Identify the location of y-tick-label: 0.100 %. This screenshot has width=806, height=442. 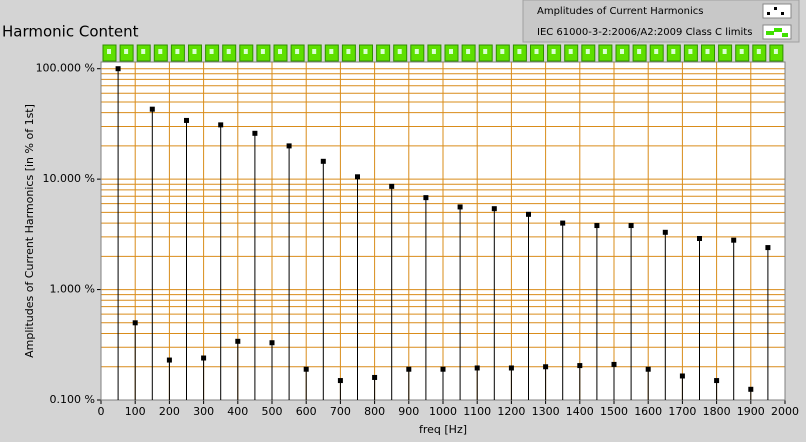
(72, 399).